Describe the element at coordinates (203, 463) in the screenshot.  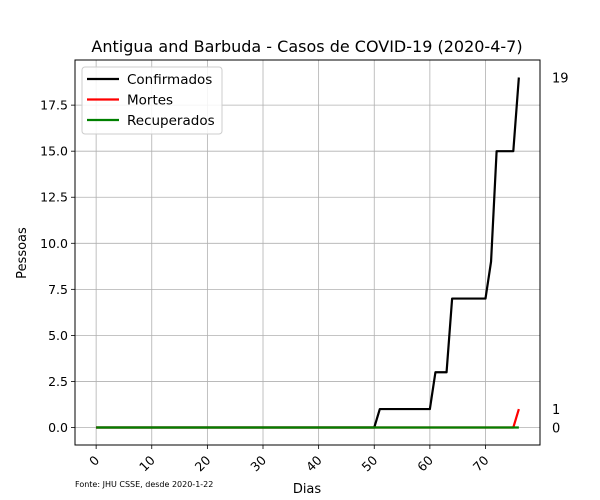
I see `x-tick-label: 20` at that location.